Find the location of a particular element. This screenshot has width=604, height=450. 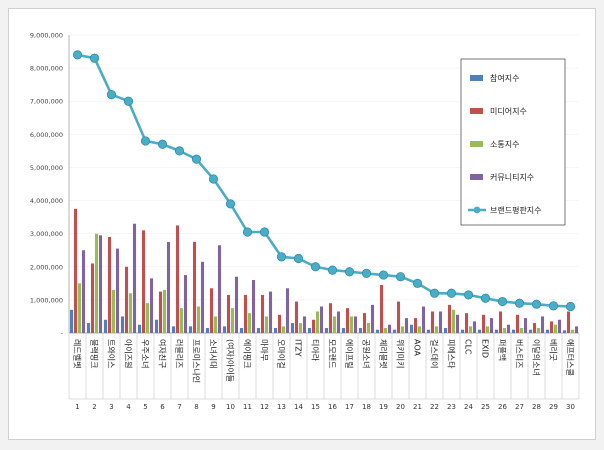

x-index-label: 27 is located at coordinates (519, 407).